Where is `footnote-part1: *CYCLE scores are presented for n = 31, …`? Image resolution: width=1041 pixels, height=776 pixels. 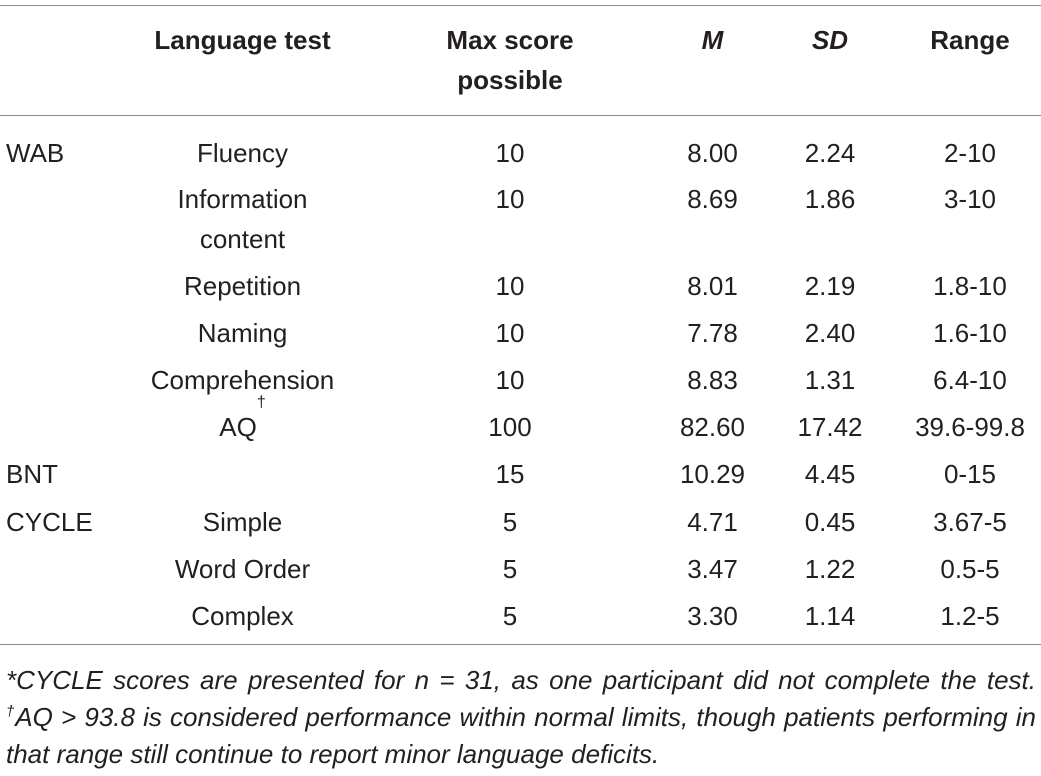 footnote-part1: *CYCLE scores are presented for n = 31, … is located at coordinates (521, 680).